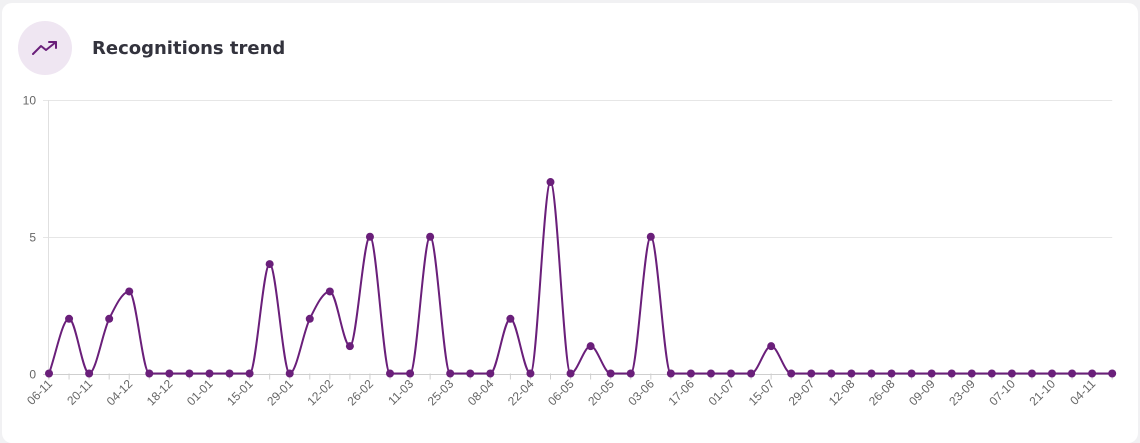  Describe the element at coordinates (521, 392) in the screenshot. I see `x-tick-label: 22-04` at that location.